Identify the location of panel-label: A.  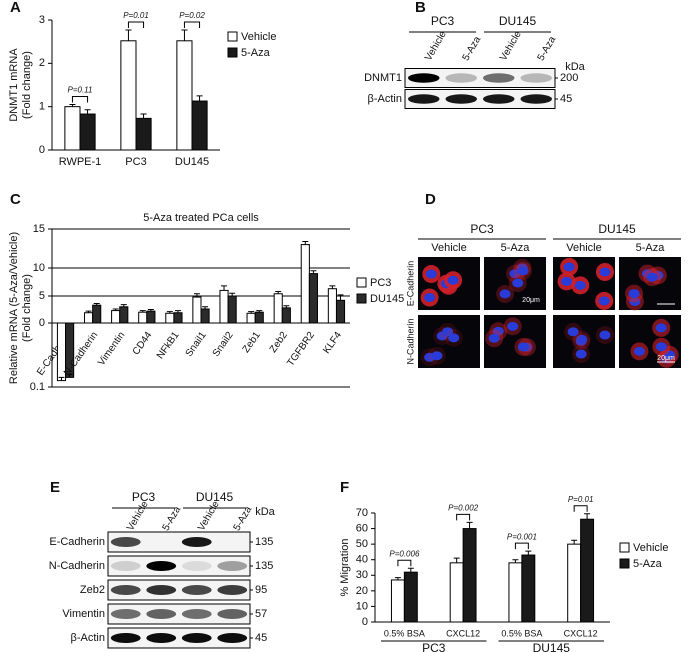
(15, 8).